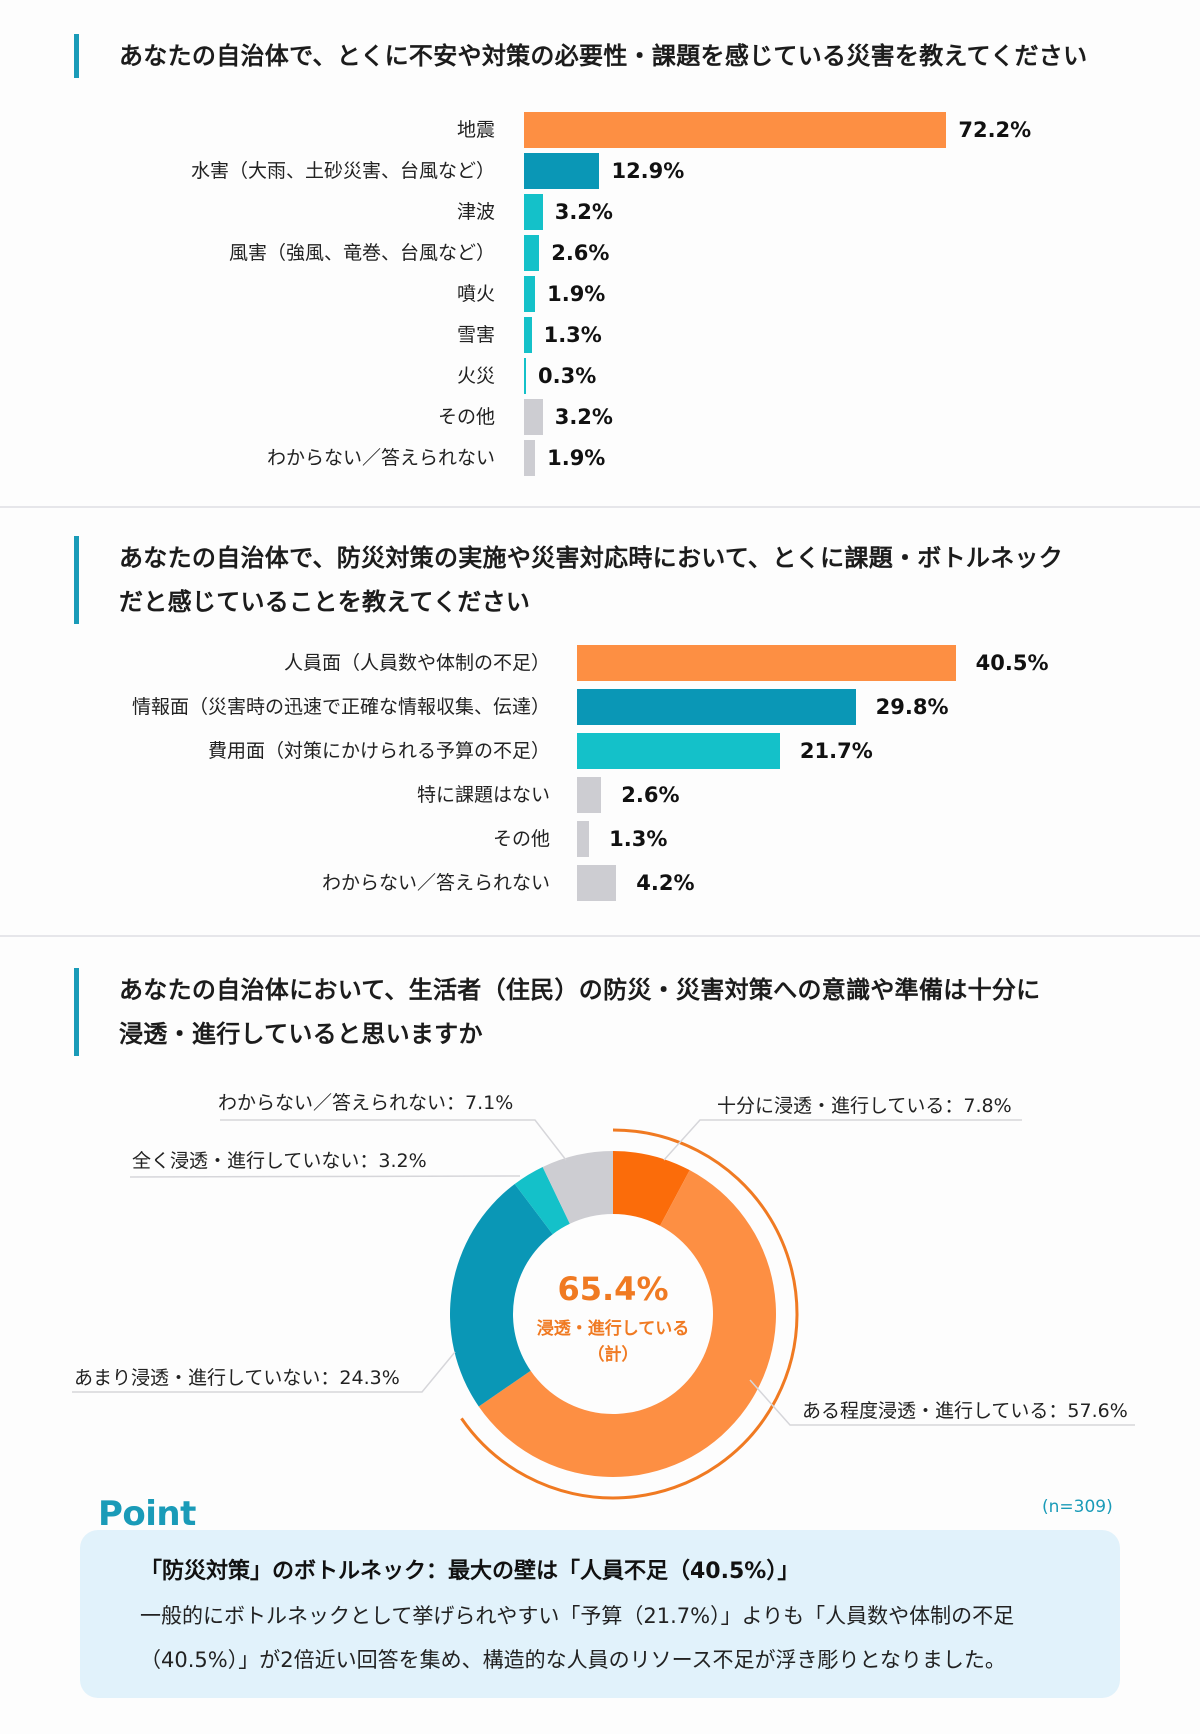 Image resolution: width=1200 pixels, height=1734 pixels. Describe the element at coordinates (836, 751) in the screenshot. I see `bar-value-label: 21.7%` at that location.